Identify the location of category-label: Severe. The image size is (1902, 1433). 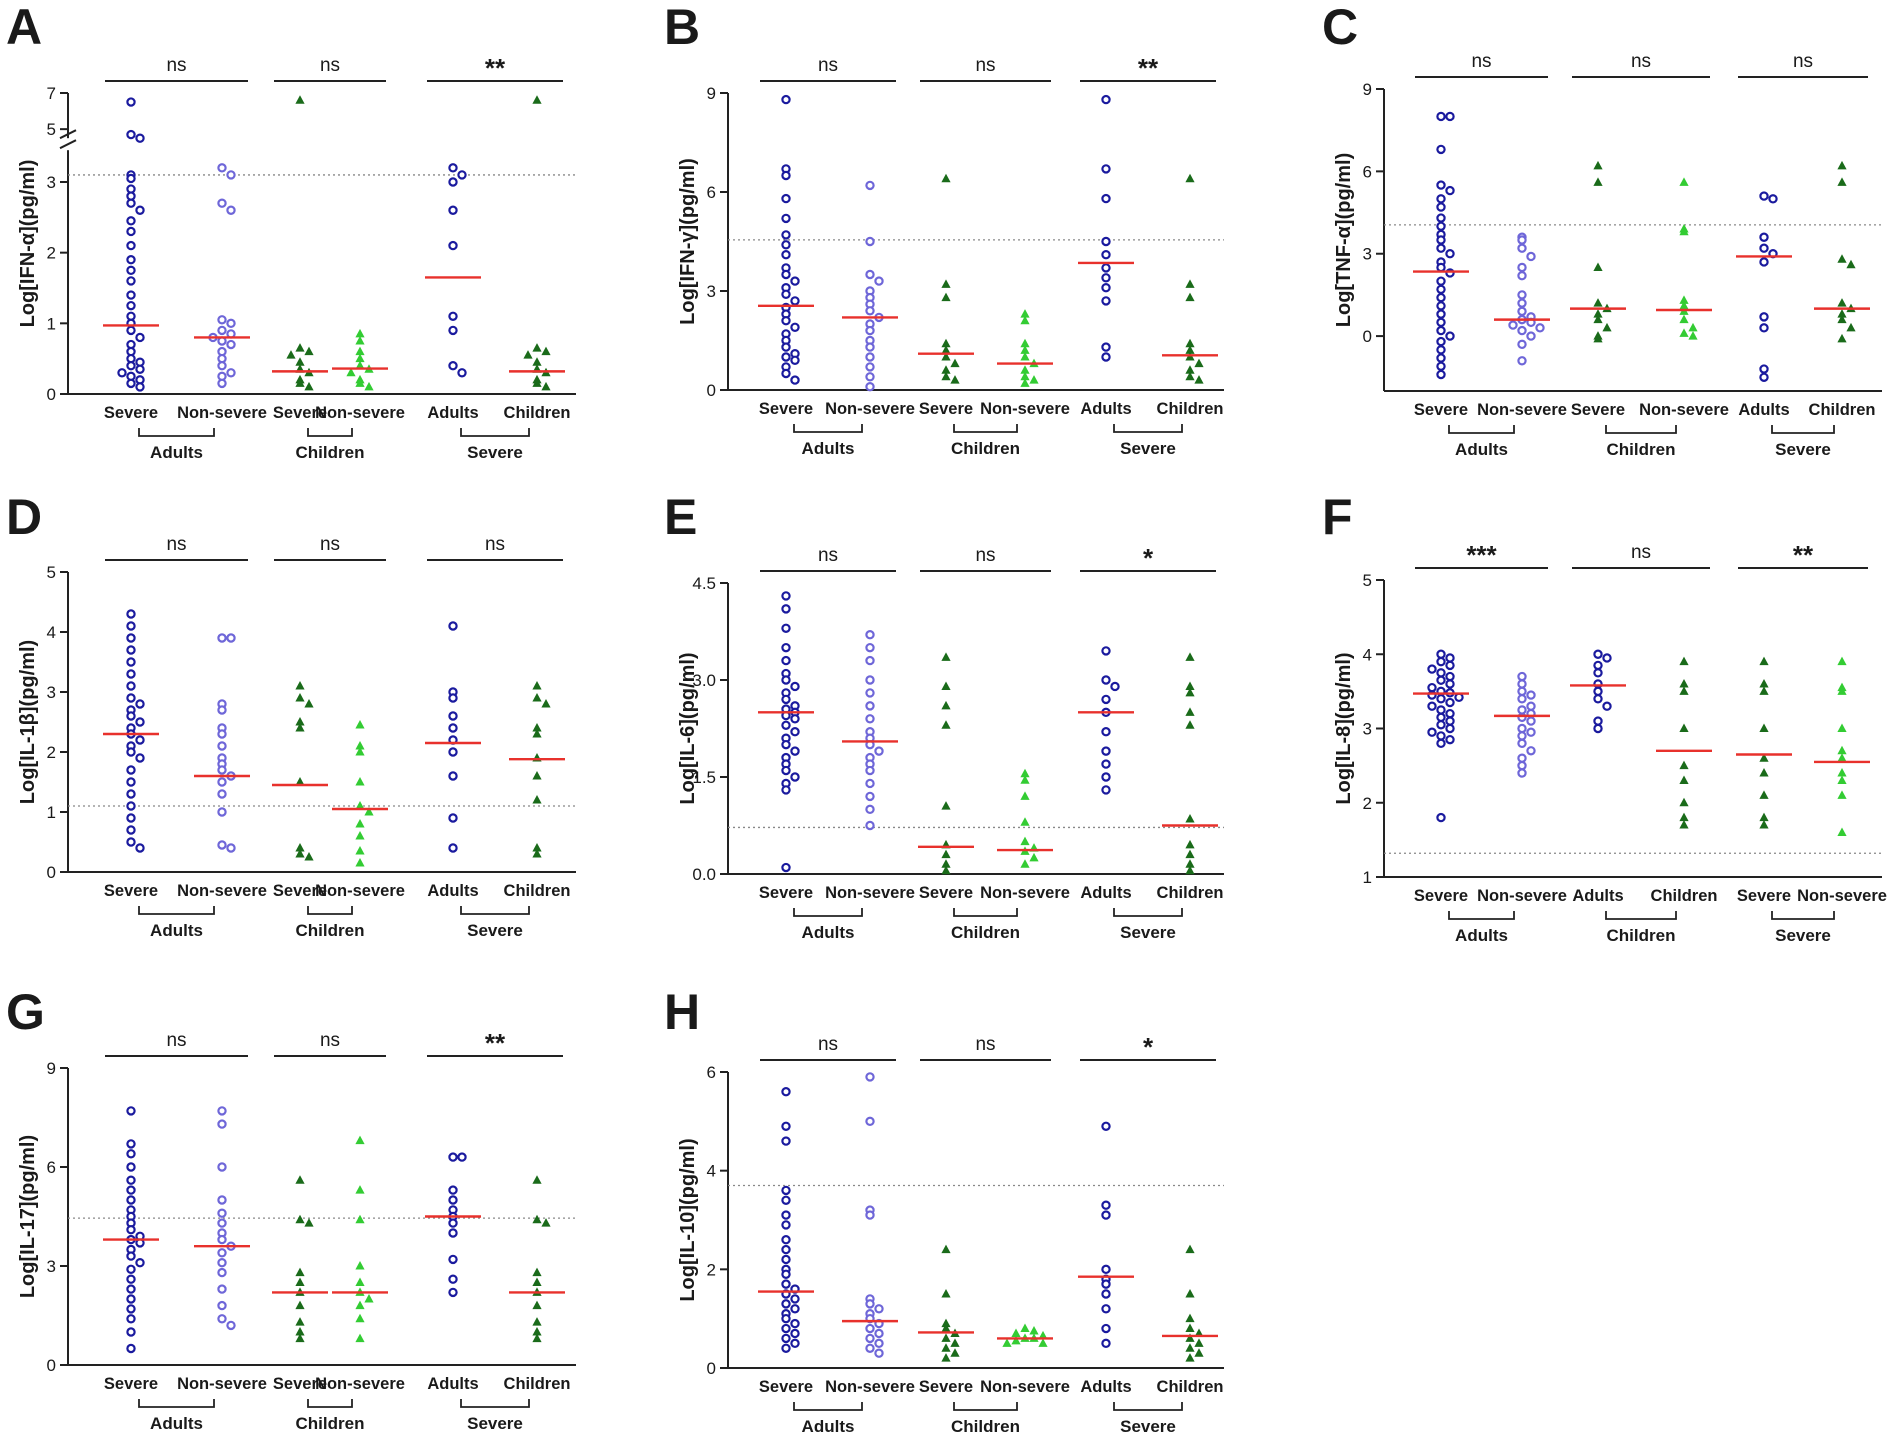
(300, 1384).